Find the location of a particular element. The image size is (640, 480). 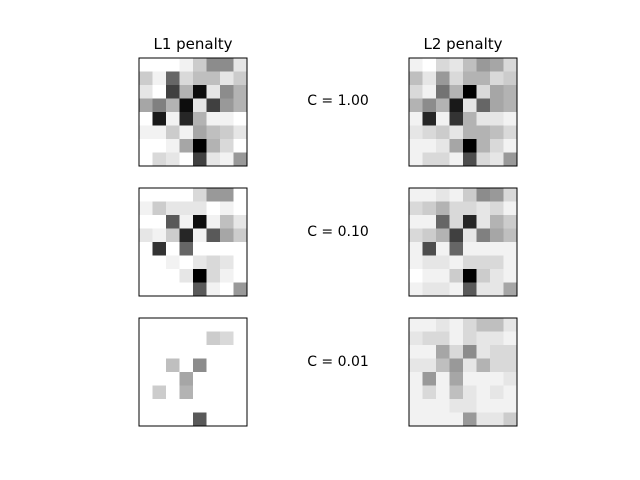

heatmap-frame is located at coordinates (193, 372).